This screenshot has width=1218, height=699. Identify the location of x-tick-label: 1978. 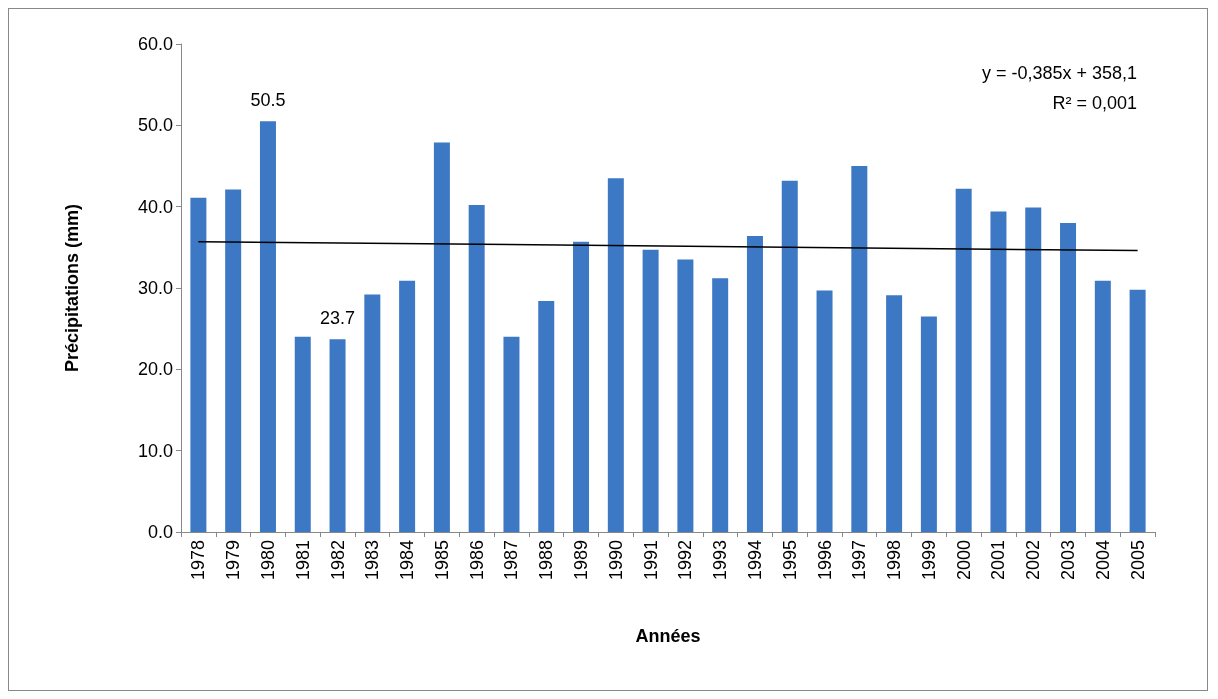
(198, 560).